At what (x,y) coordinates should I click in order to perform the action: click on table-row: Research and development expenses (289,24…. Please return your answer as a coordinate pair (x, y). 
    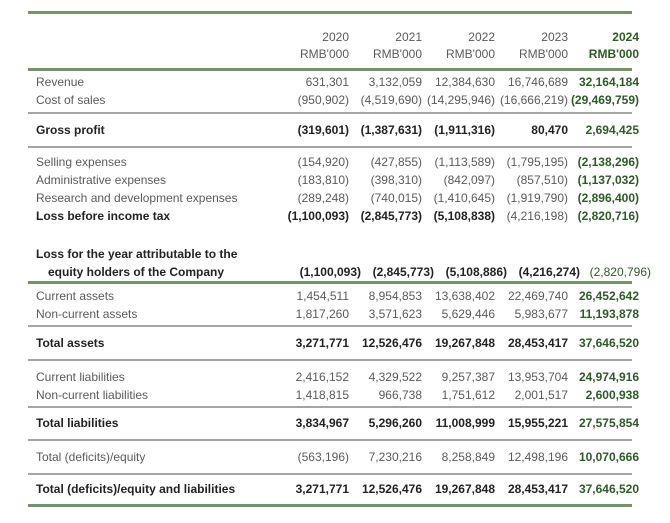
    Looking at the image, I should click on (333, 198).